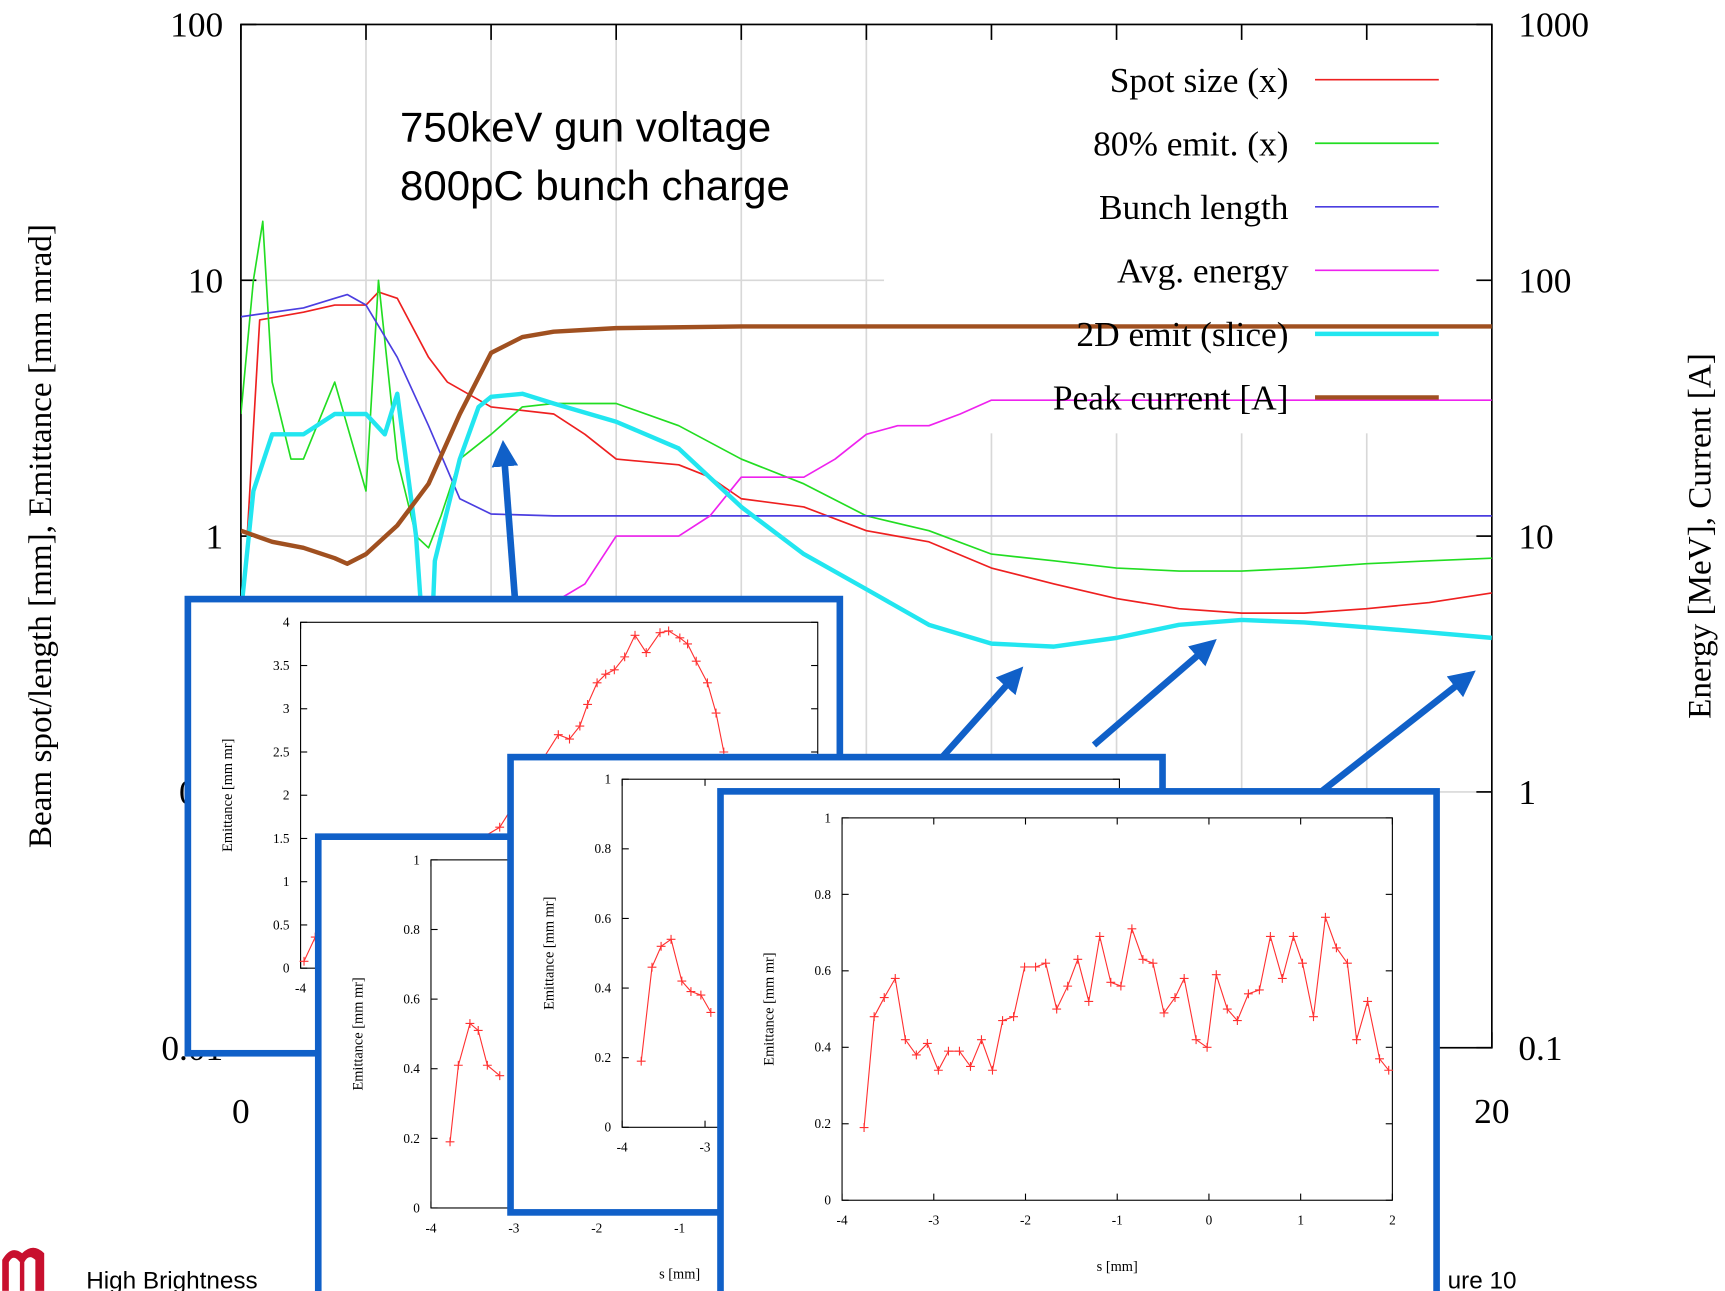 Image resolution: width=1725 pixels, height=1291 pixels. What do you see at coordinates (196, 25) in the screenshot?
I see `y-tick-label: 100` at bounding box center [196, 25].